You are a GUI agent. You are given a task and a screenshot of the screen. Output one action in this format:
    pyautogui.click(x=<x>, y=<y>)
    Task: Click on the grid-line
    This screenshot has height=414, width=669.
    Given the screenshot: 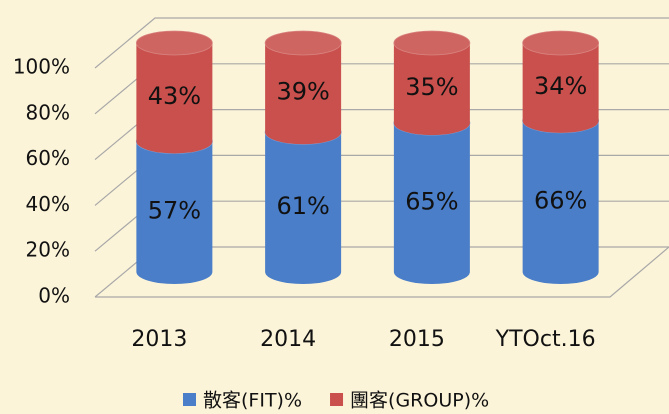 What is the action you would take?
    pyautogui.click(x=381, y=43)
    